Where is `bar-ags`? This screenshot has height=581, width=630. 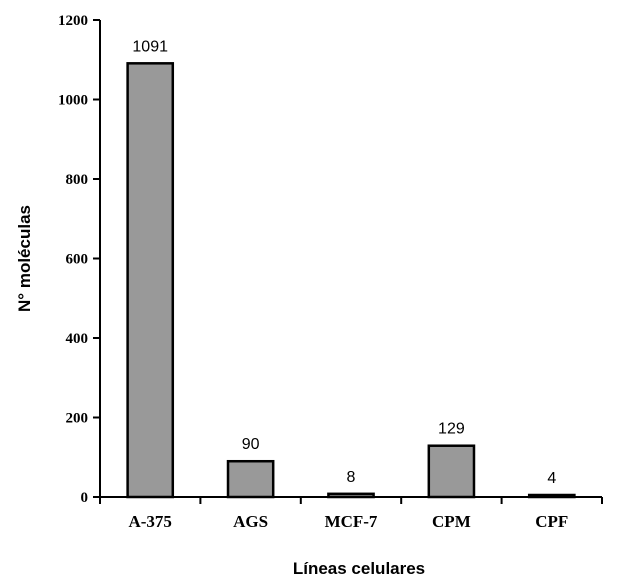 bar-ags is located at coordinates (250, 479).